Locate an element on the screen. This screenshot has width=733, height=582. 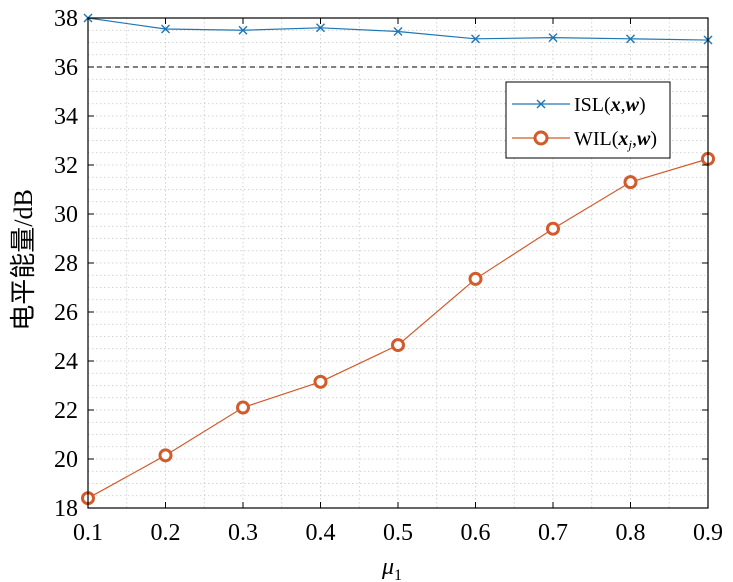
legend-box is located at coordinates (588, 120).